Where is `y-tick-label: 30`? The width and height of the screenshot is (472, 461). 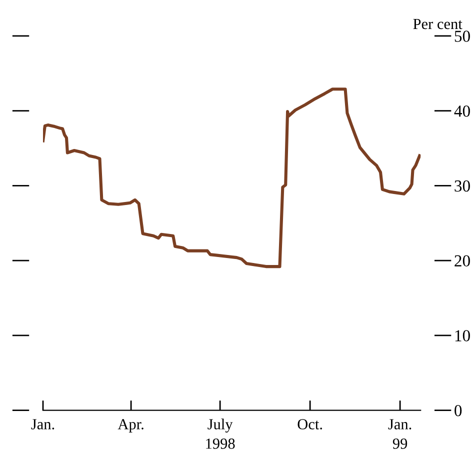
y-tick-label: 30 is located at coordinates (462, 186).